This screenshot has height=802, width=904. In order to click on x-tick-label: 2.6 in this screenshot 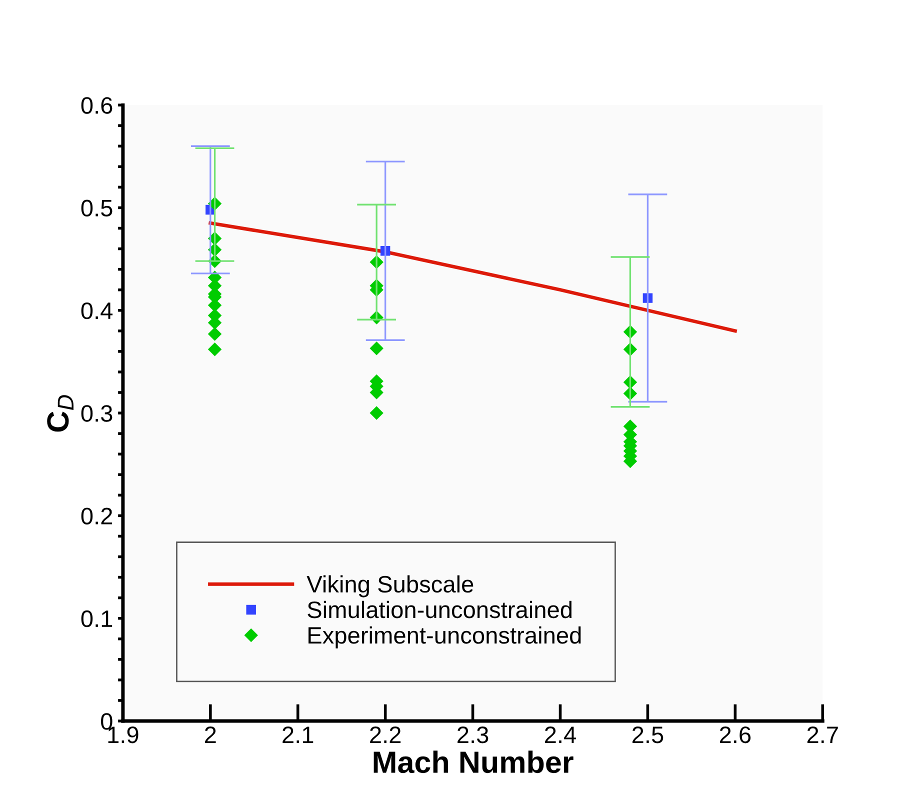, I will do `click(735, 735)`.